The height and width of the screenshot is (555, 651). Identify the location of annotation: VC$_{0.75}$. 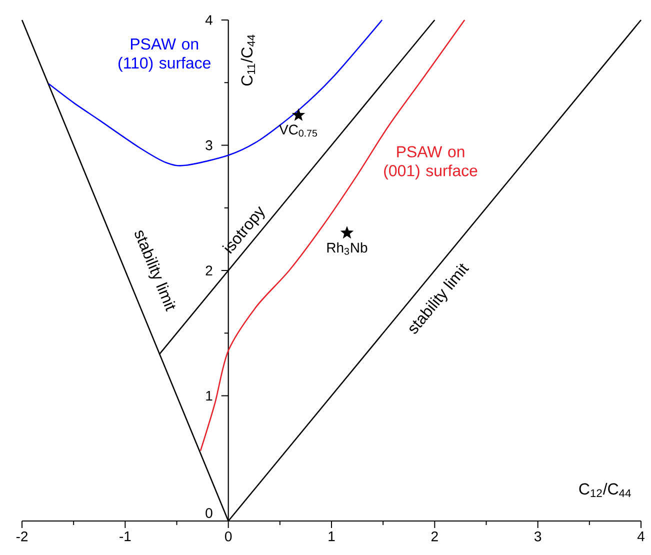
(298, 130).